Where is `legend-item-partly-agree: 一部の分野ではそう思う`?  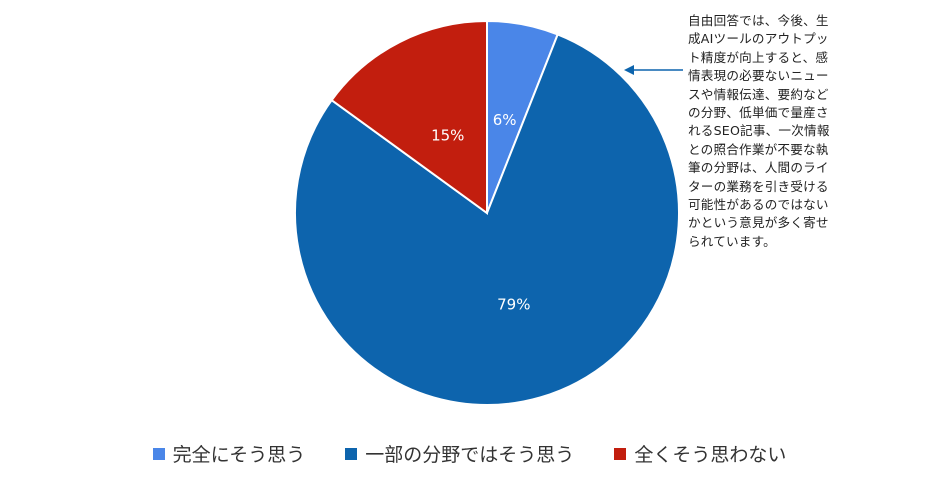
legend-item-partly-agree: 一部の分野ではそう思う is located at coordinates (459, 453).